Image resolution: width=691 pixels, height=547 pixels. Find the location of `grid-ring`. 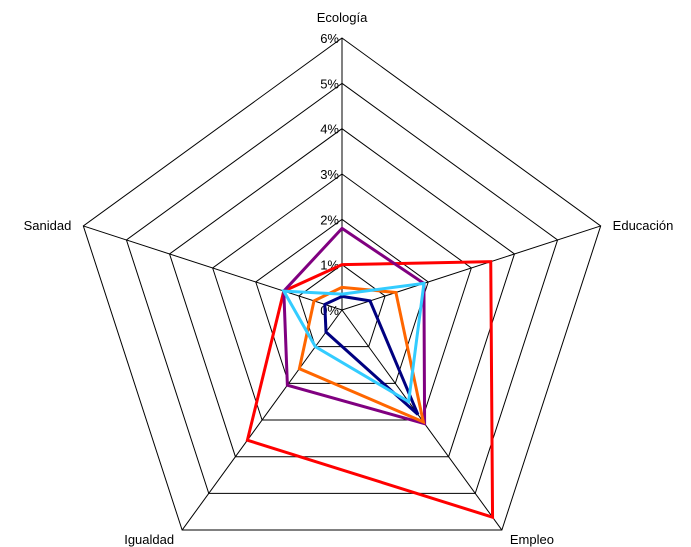

grid-ring is located at coordinates (342, 301).